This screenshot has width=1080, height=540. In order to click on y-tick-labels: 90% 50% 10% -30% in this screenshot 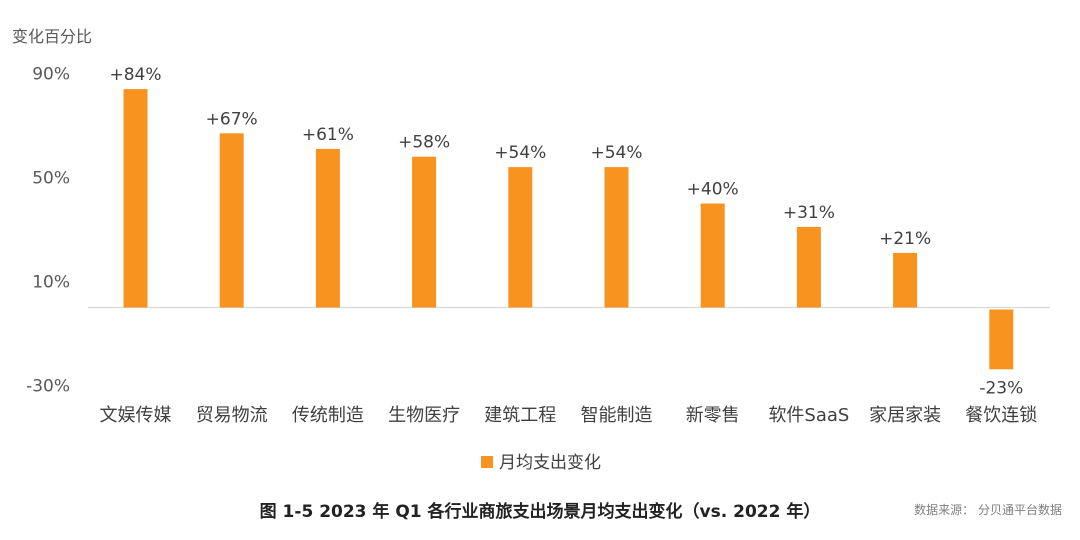, I will do `click(48, 231)`.